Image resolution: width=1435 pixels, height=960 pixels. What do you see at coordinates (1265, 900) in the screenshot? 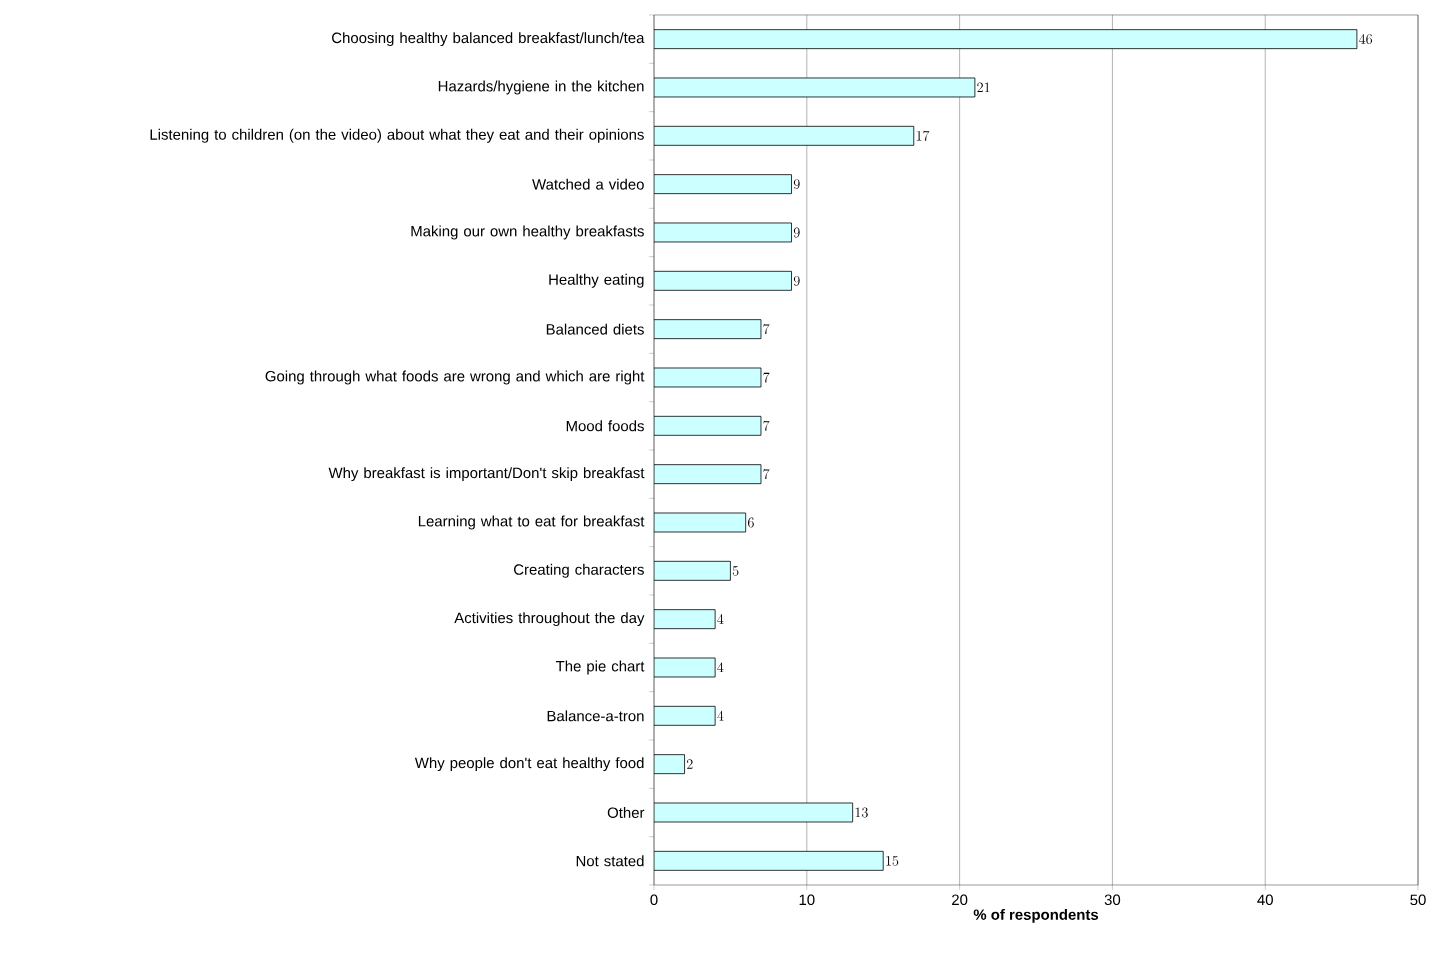
I see `x-tick-label: 40` at bounding box center [1265, 900].